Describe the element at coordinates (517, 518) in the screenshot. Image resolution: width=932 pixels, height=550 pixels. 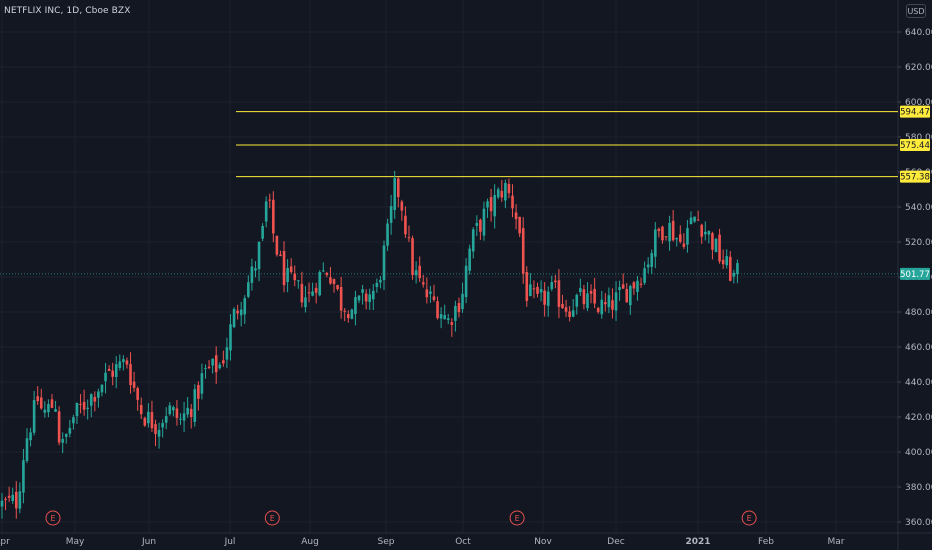
I see `earnings-marker` at that location.